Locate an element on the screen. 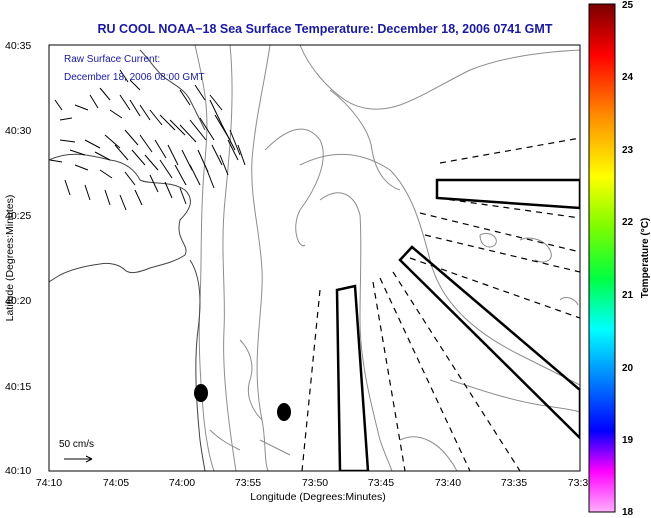 The image size is (651, 518). x-tick-label: 73:40 is located at coordinates (448, 483).